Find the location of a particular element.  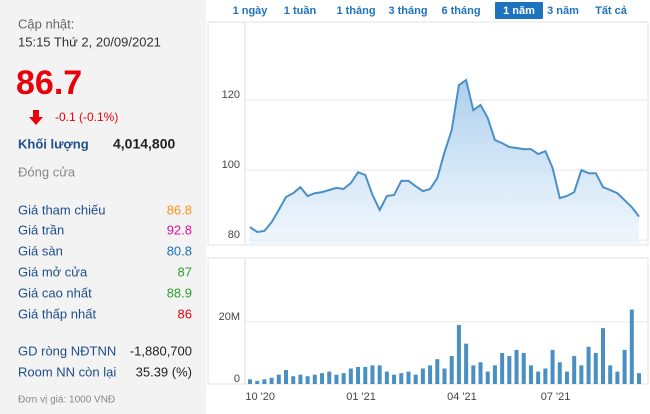

market-status: Đóng cửa is located at coordinates (47, 171).